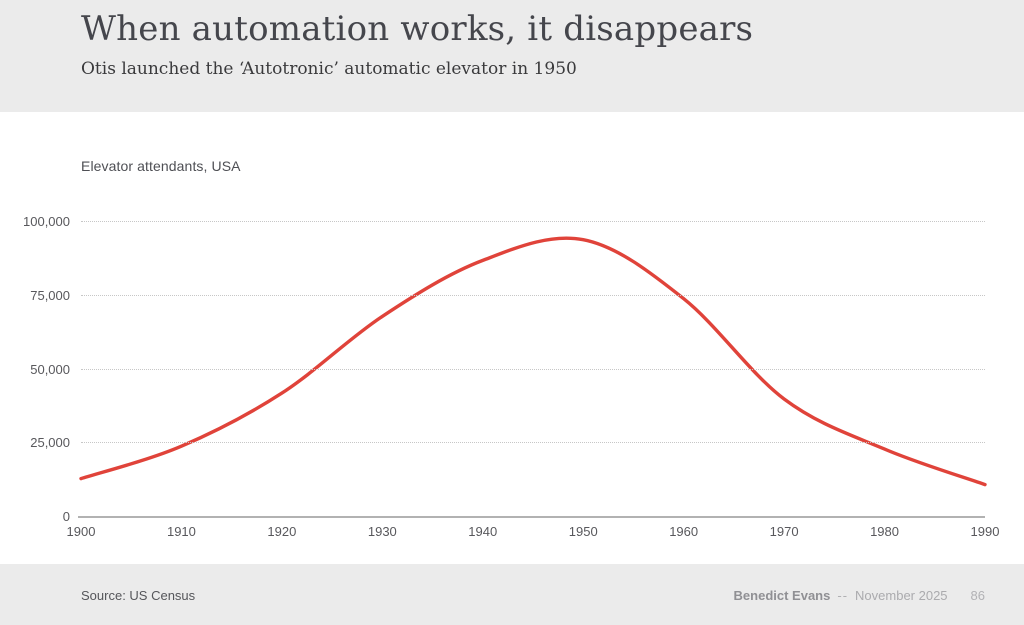 Image resolution: width=1024 pixels, height=625 pixels. I want to click on y-axis-tick-label: 50,000, so click(50, 369).